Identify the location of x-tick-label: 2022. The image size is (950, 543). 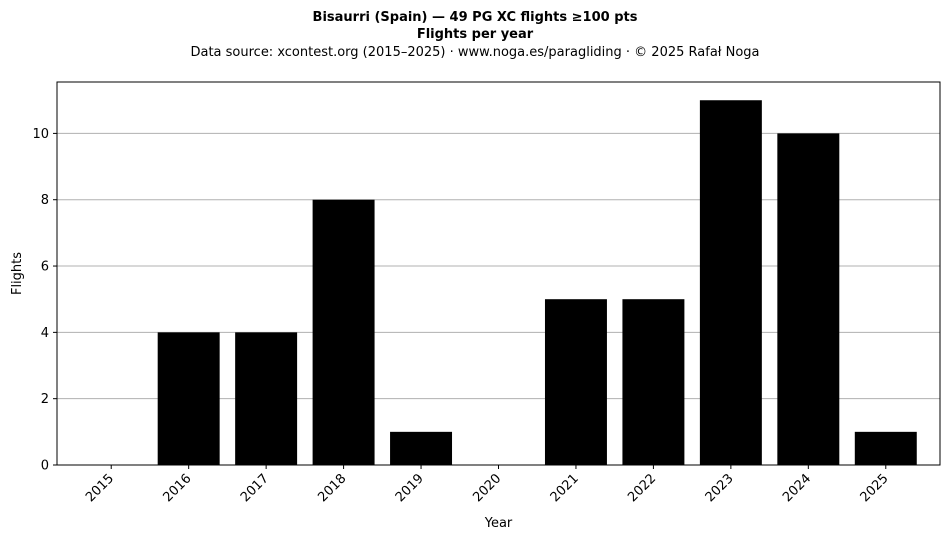
(642, 488).